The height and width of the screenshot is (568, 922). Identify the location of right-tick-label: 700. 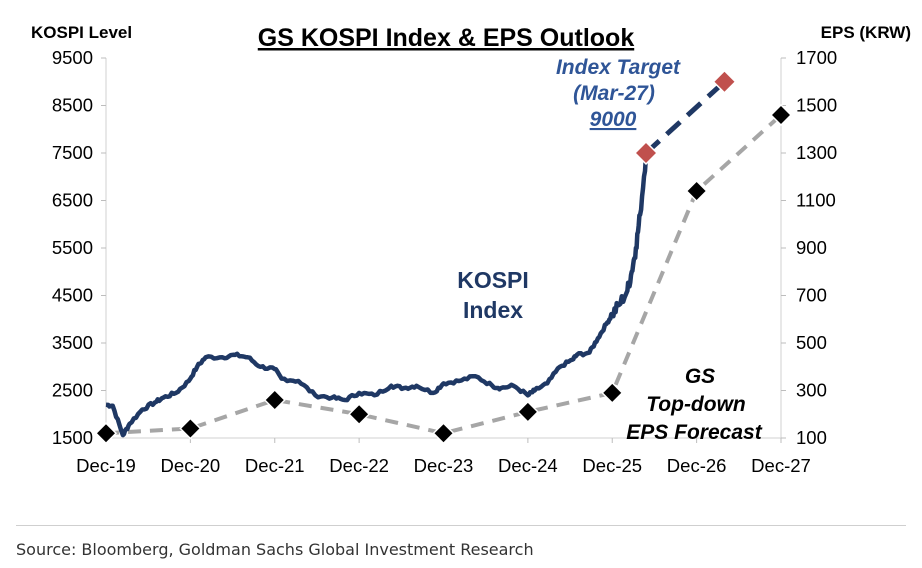
(811, 295).